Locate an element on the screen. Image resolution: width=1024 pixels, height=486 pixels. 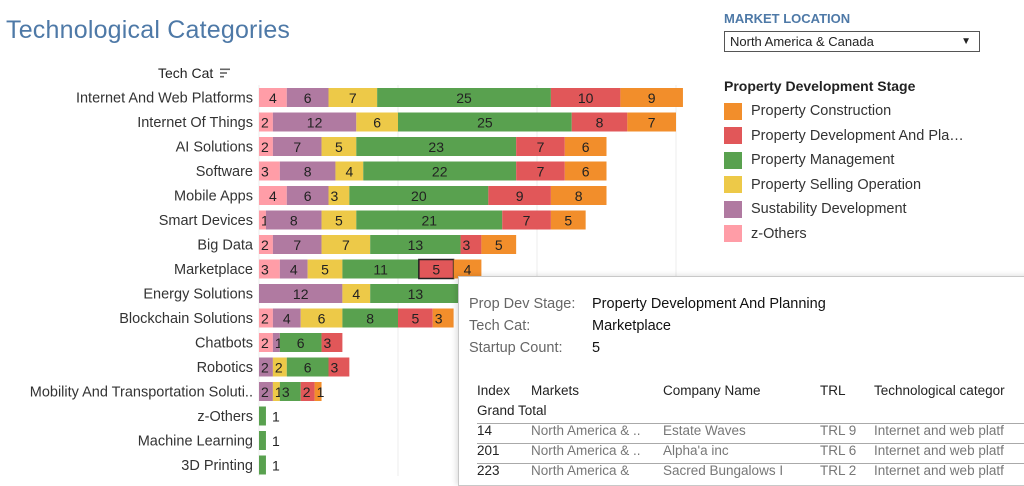
category-label: z-Others is located at coordinates (225, 417).